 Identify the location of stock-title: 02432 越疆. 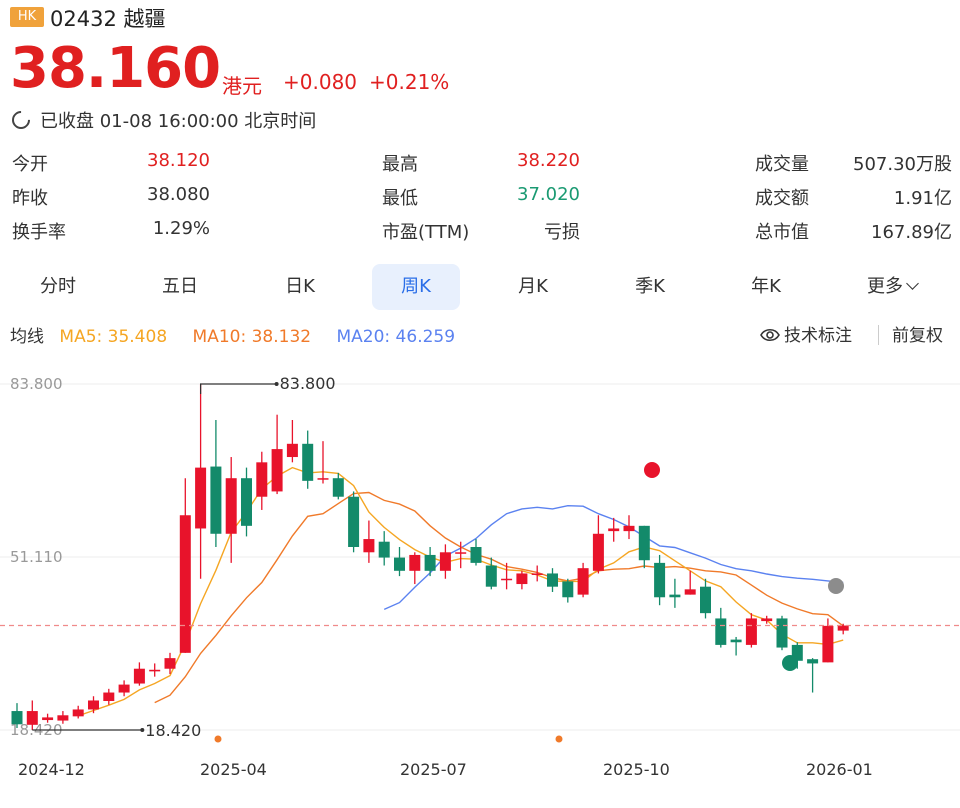
(108, 19).